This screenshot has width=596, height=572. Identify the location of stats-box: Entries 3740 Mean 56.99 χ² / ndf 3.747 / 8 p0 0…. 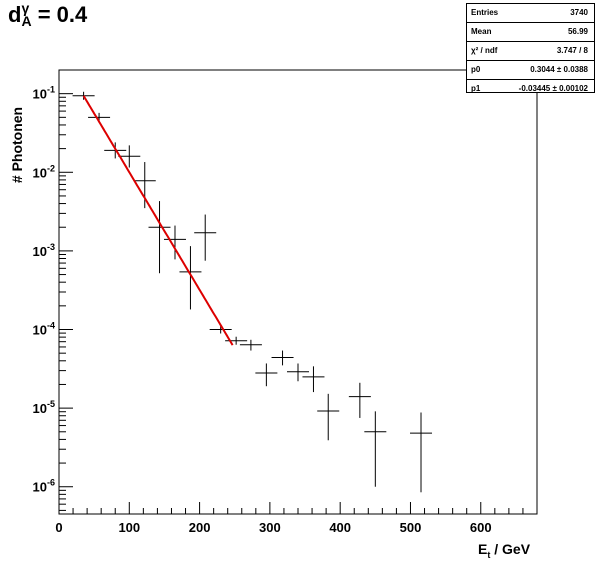
(530, 48).